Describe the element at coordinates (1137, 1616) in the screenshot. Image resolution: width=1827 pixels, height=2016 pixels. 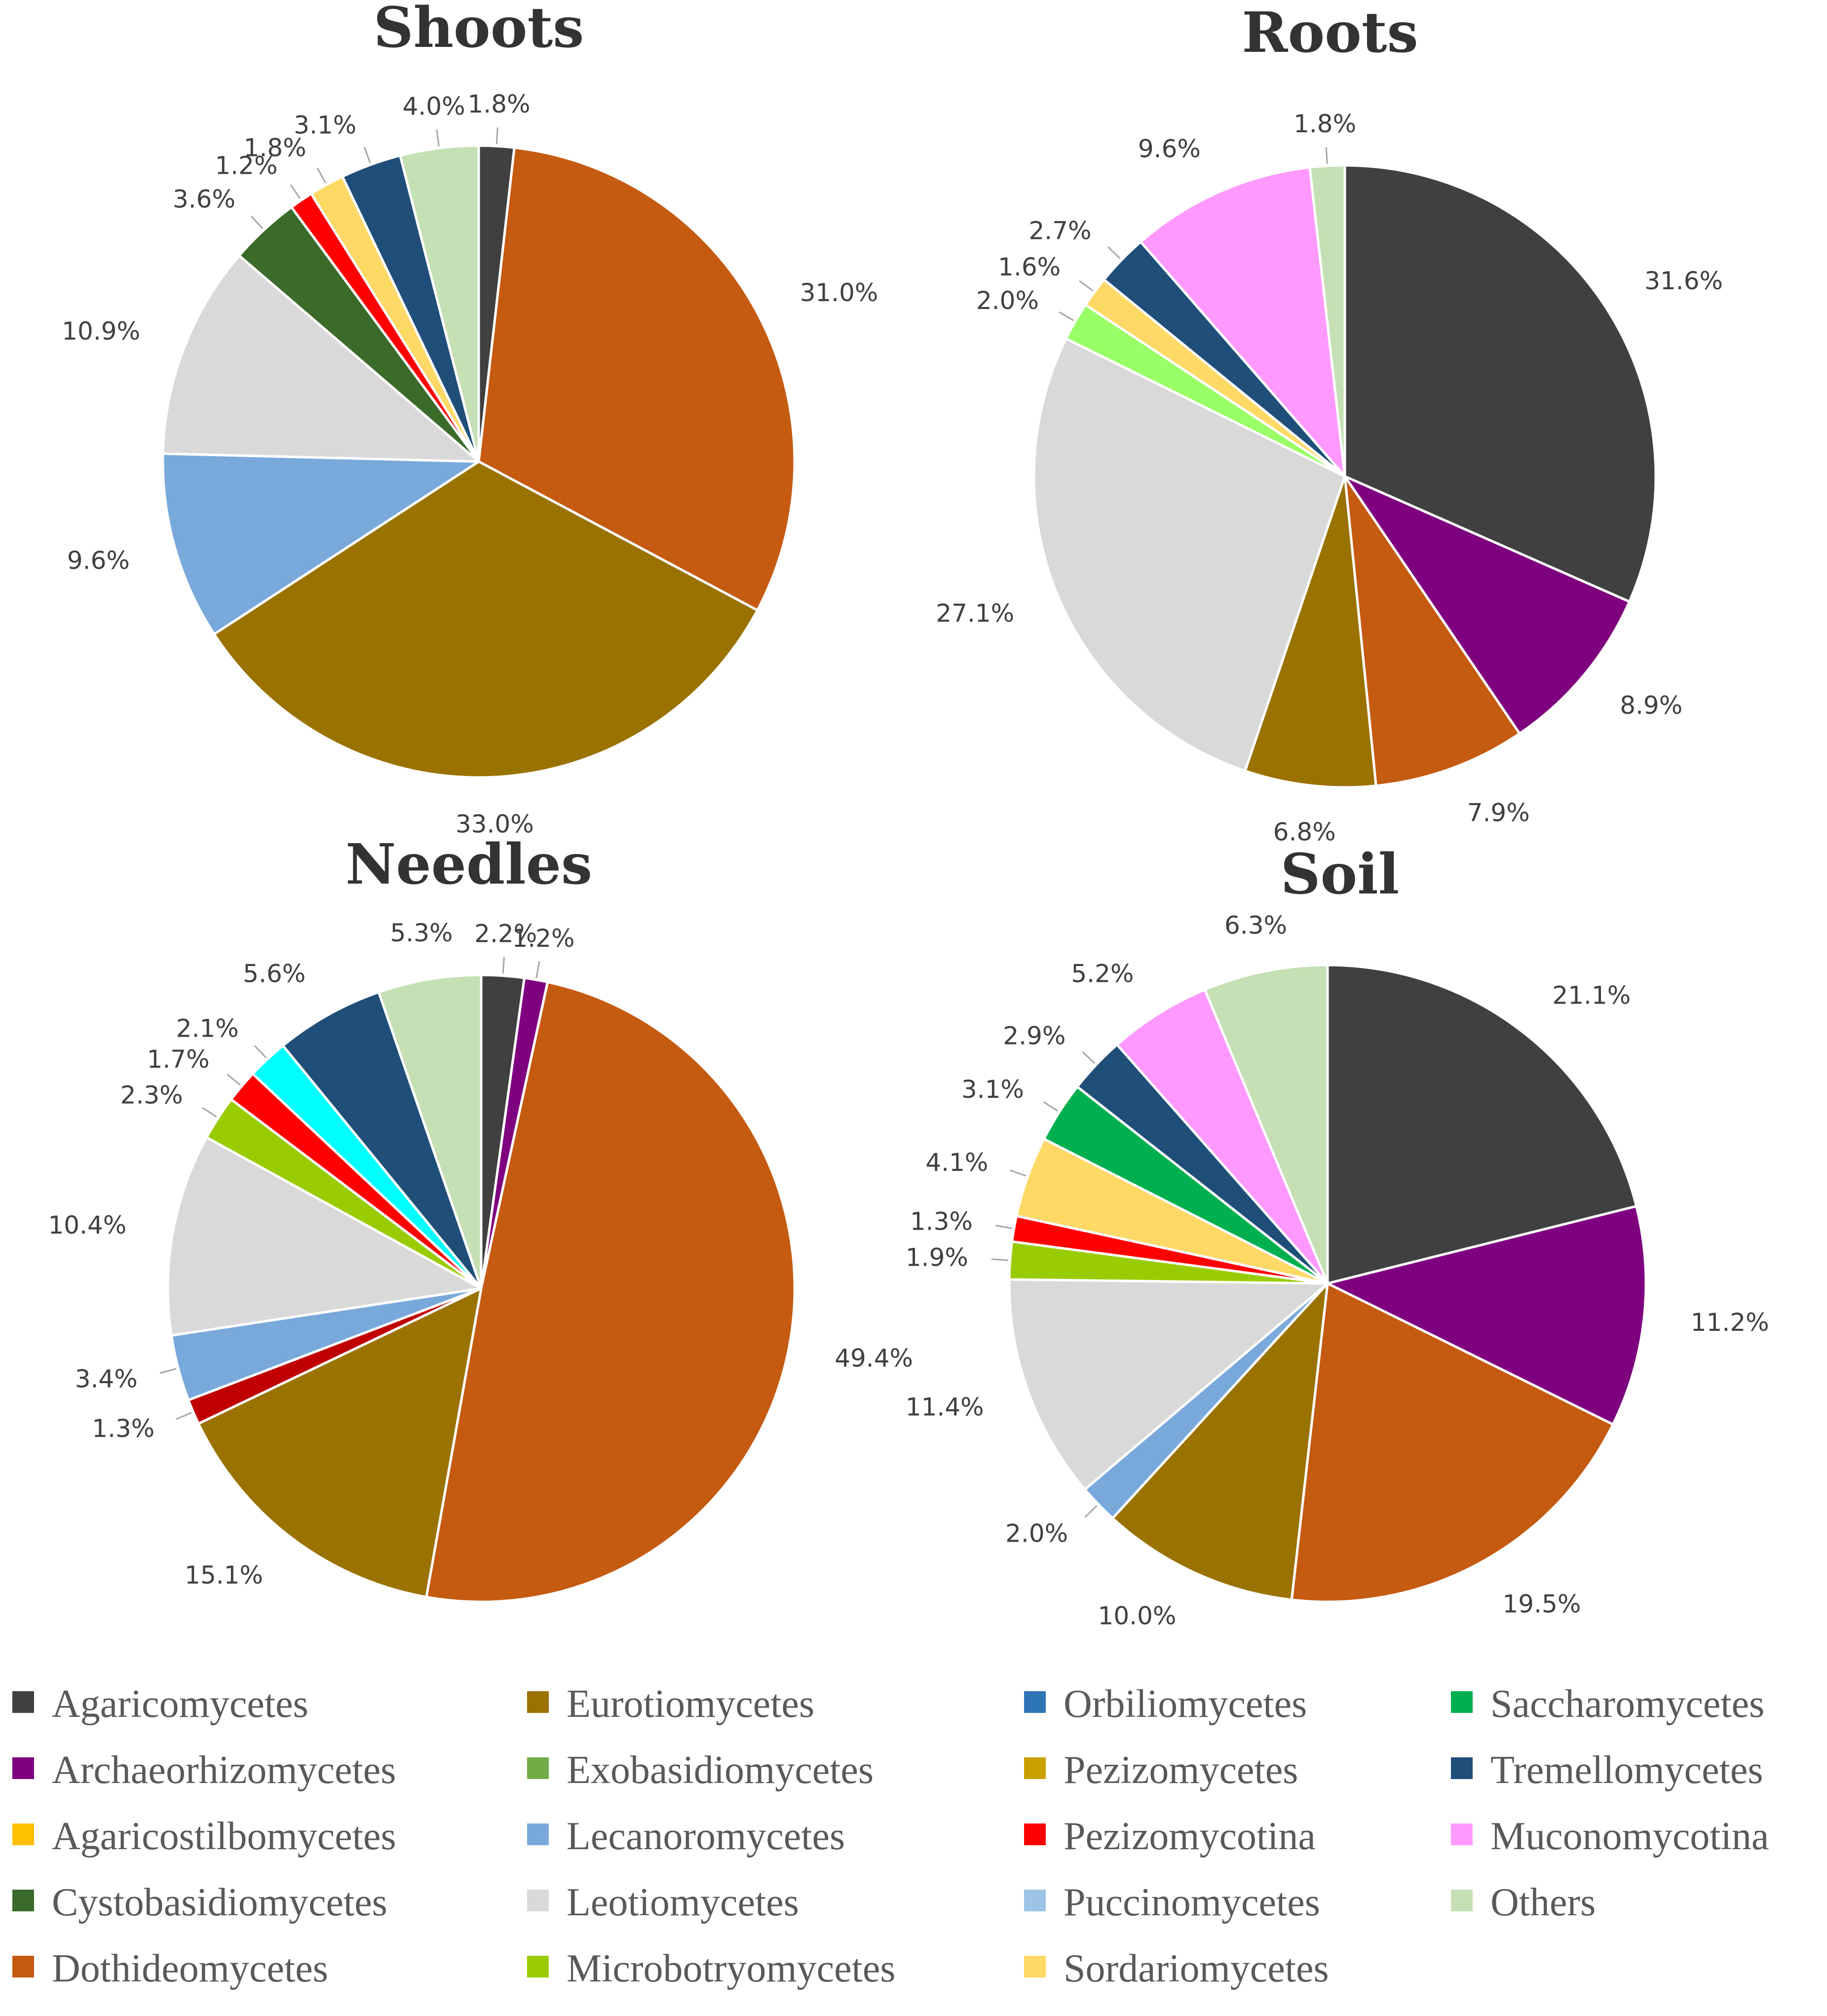
I see `soil-label-eurotiomycetes: 10.0%` at that location.